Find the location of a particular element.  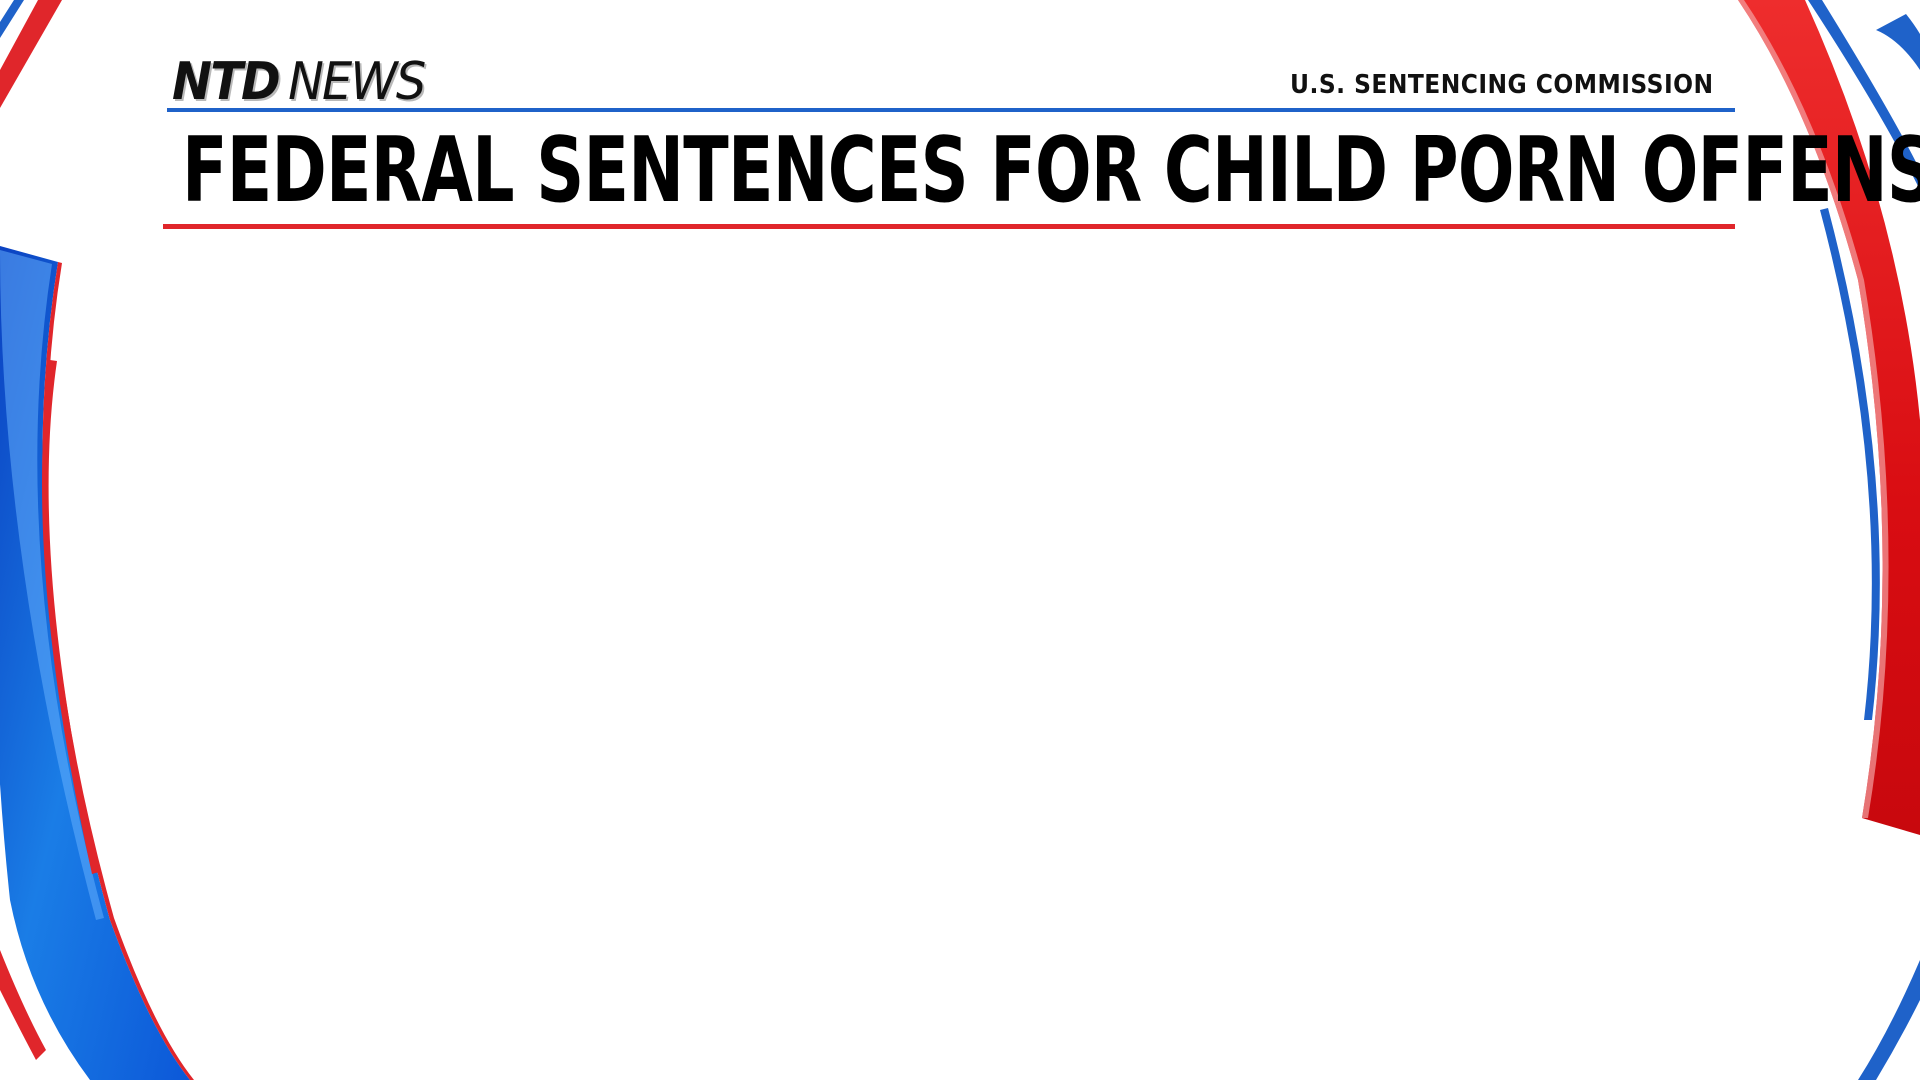

logo-news-text: NEWS is located at coordinates (357, 82).